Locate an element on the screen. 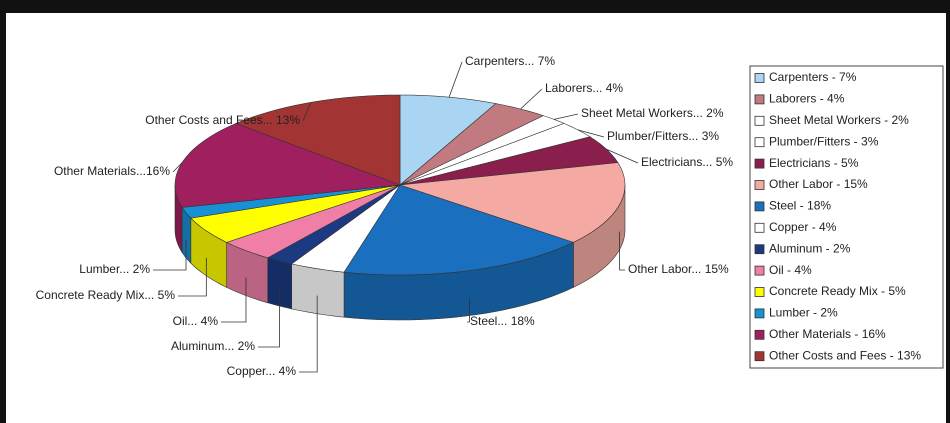  legend-label: Laborers - 4% is located at coordinates (807, 99).